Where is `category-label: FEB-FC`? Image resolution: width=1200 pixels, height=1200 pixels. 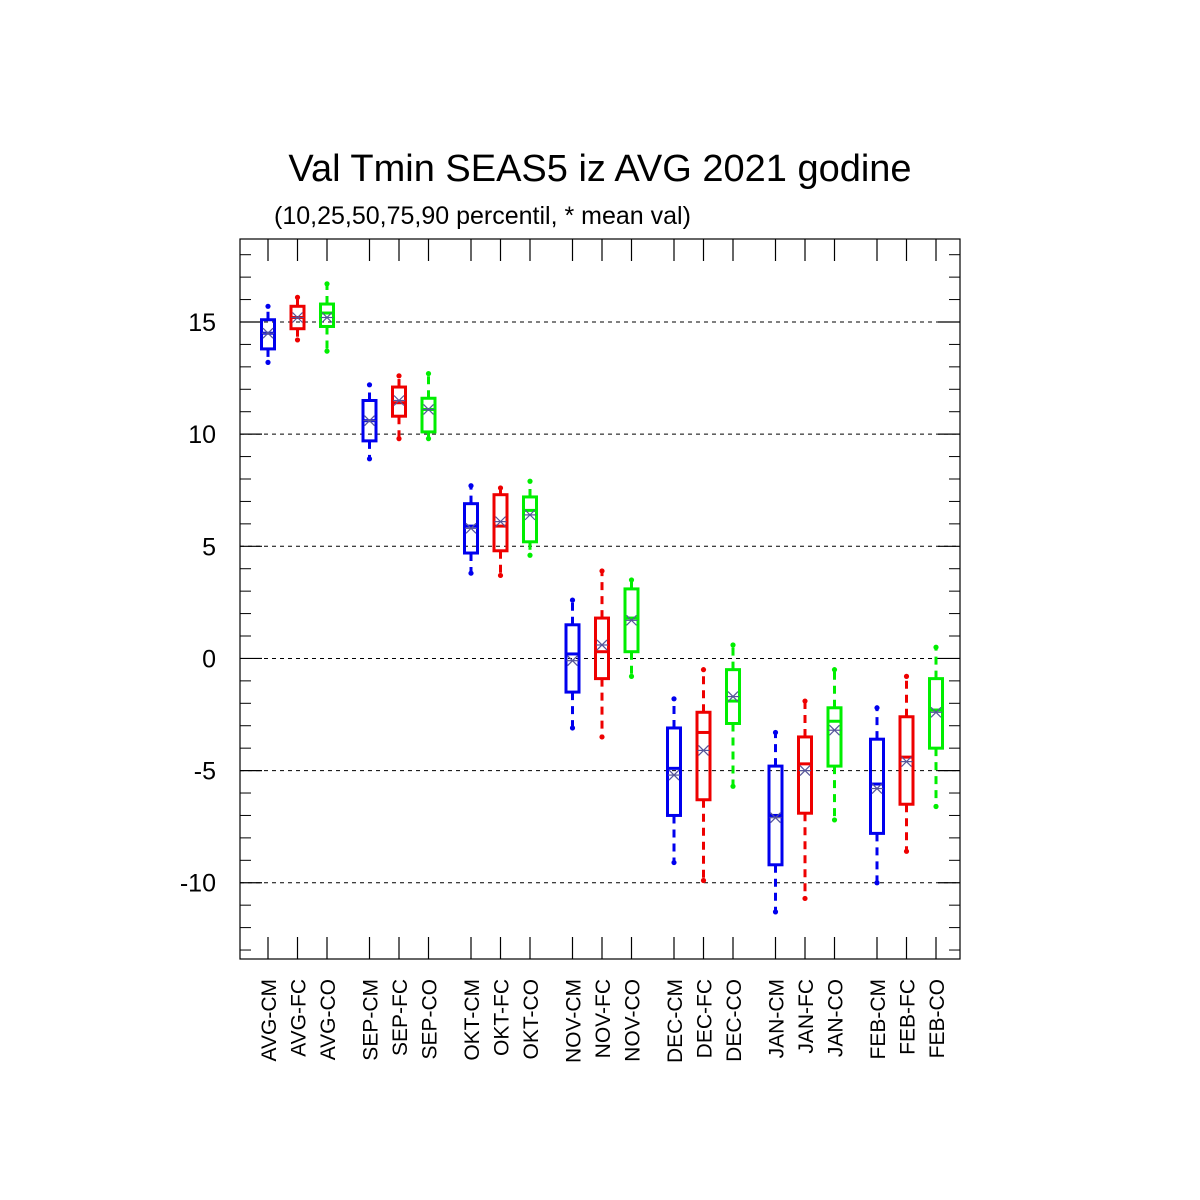 category-label: FEB-FC is located at coordinates (908, 1017).